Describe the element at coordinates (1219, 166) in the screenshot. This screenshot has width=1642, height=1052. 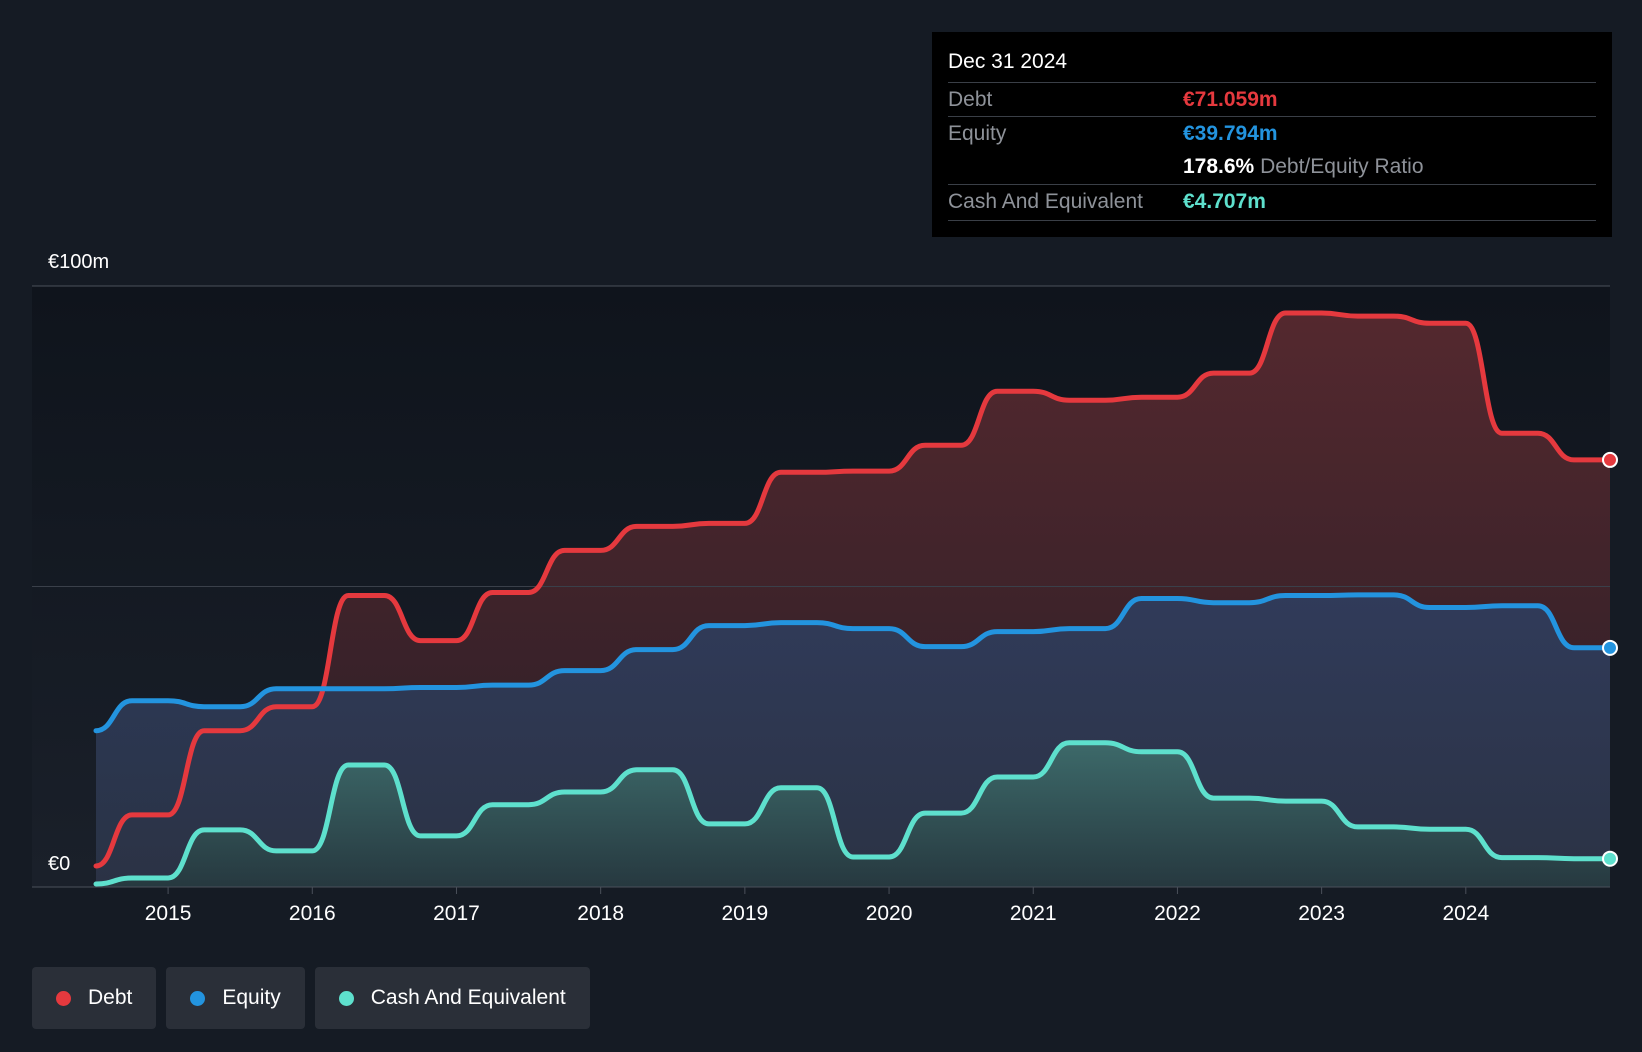
I see `tooltip-ratio-value: 178.6%` at that location.